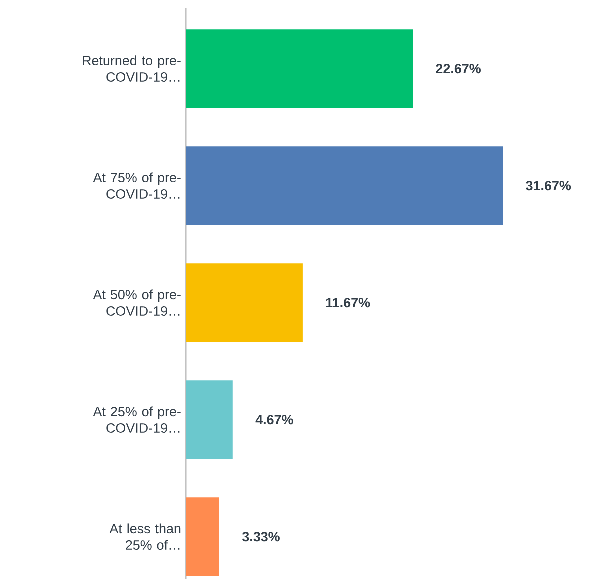  I want to click on data-label: 11.67%, so click(348, 303).